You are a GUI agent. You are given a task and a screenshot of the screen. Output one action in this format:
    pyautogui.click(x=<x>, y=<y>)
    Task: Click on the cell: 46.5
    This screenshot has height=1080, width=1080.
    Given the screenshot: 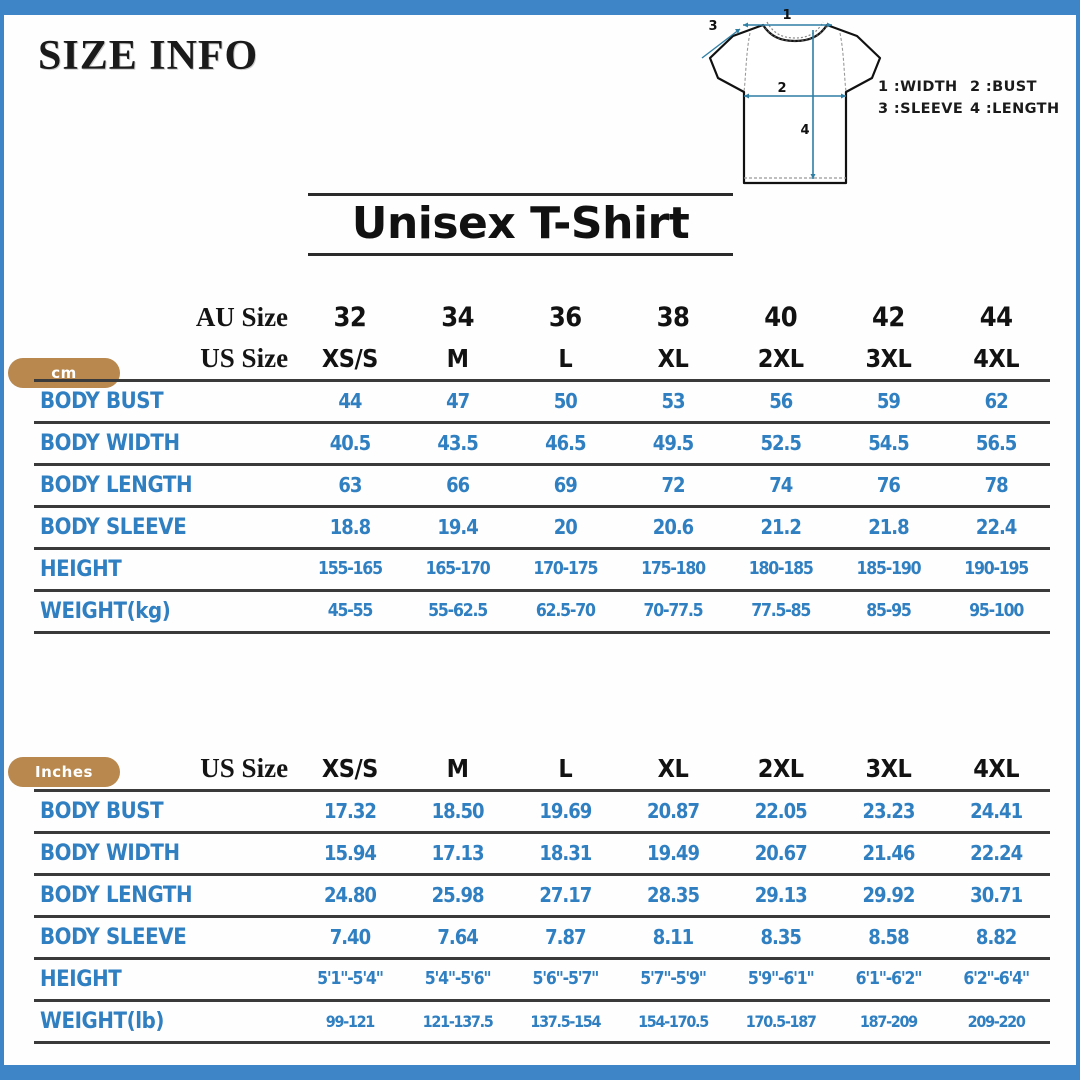 What is the action you would take?
    pyautogui.click(x=565, y=443)
    